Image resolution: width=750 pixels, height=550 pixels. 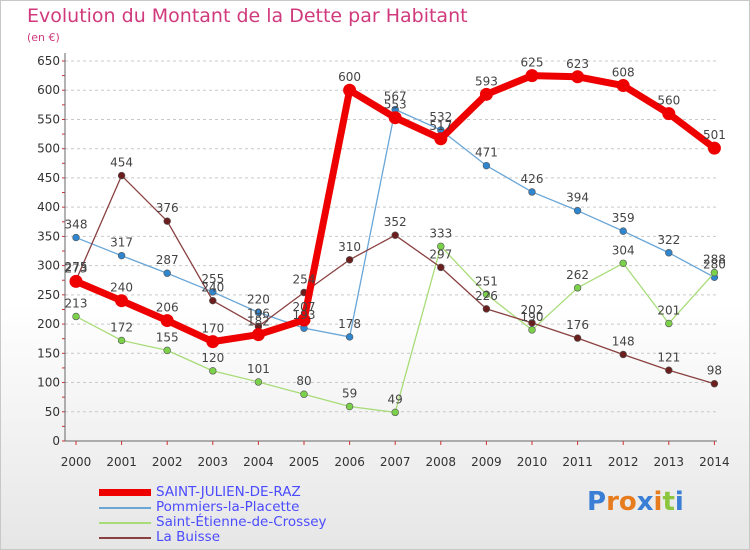 What do you see at coordinates (121, 462) in the screenshot?
I see `x-tick-label: 2001` at bounding box center [121, 462].